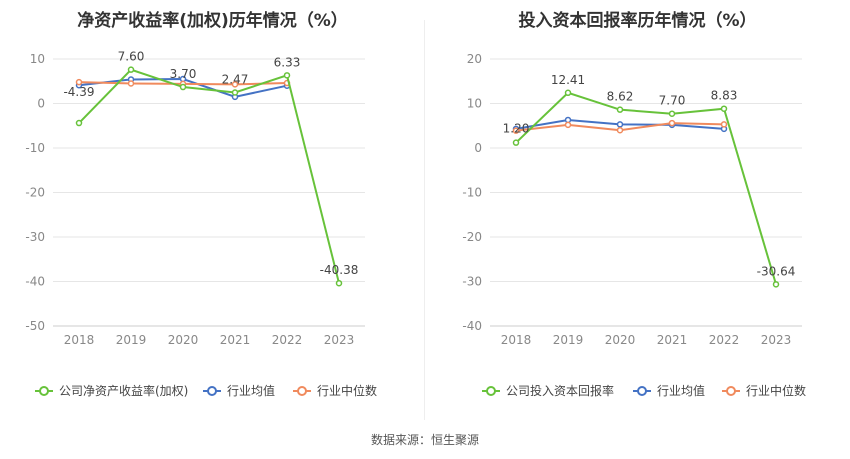  I want to click on chart-title: 投入资本回报率历年情况（%）, so click(637, 21).